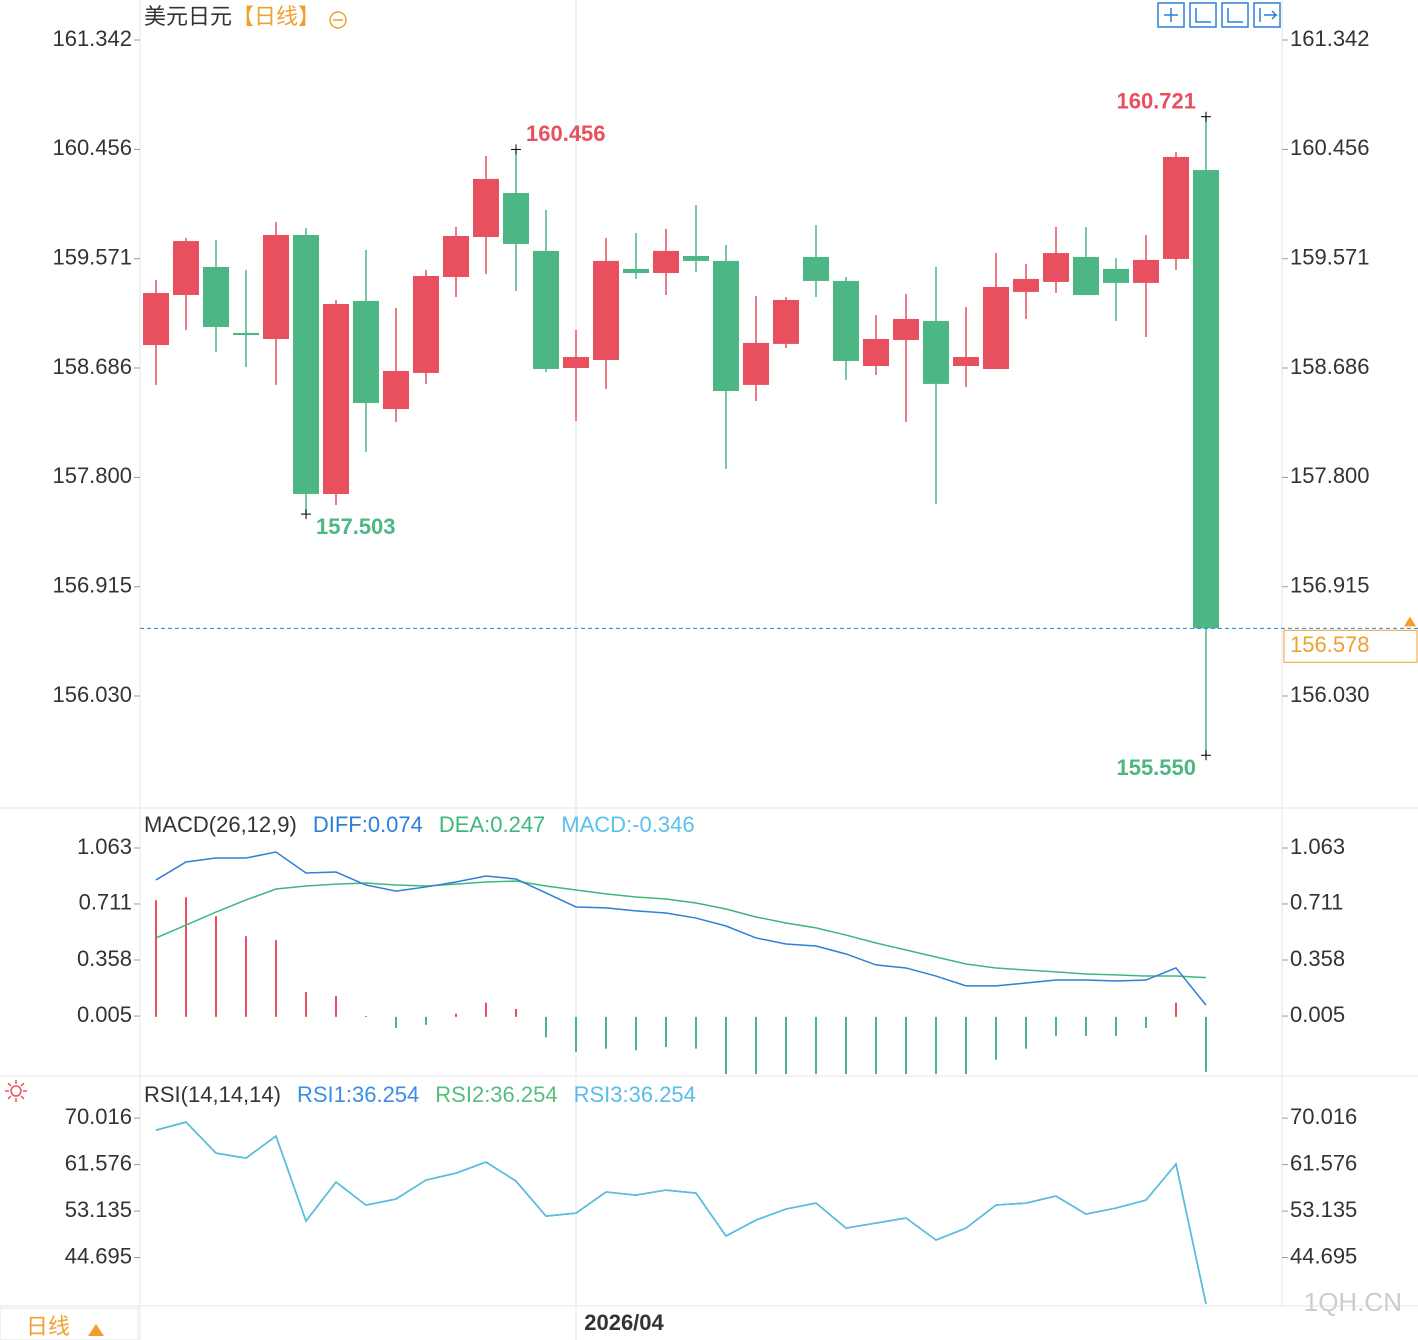 This screenshot has height=1340, width=1418. What do you see at coordinates (105, 902) in the screenshot?
I see `y-tick-label: 0.711` at bounding box center [105, 902].